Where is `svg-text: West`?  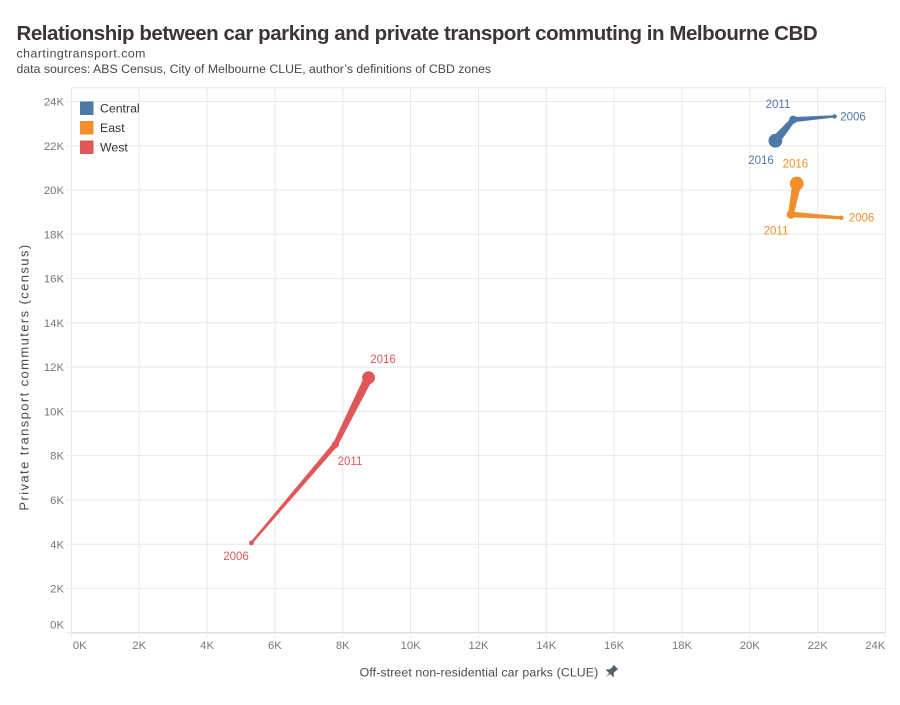
svg-text: West is located at coordinates (114, 148).